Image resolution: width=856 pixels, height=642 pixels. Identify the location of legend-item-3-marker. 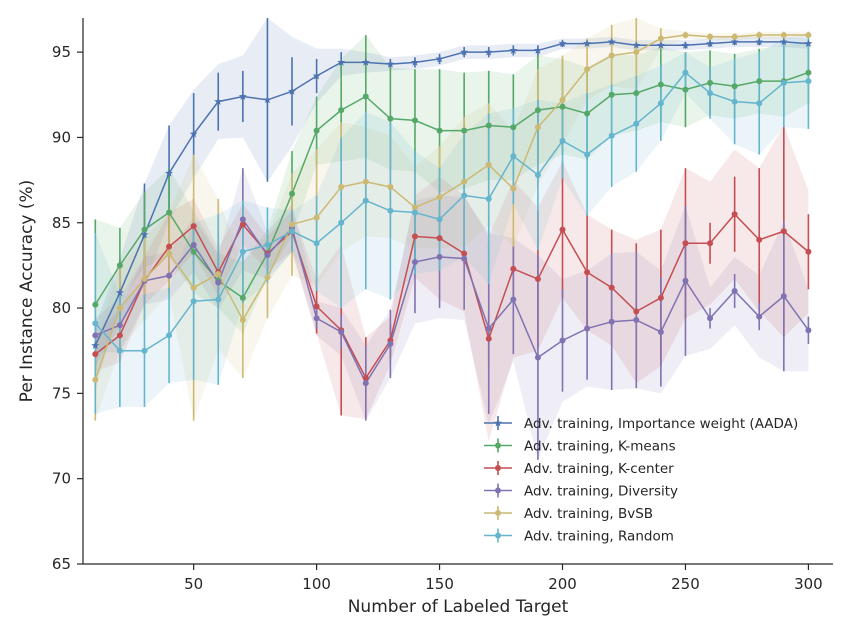
(498, 468).